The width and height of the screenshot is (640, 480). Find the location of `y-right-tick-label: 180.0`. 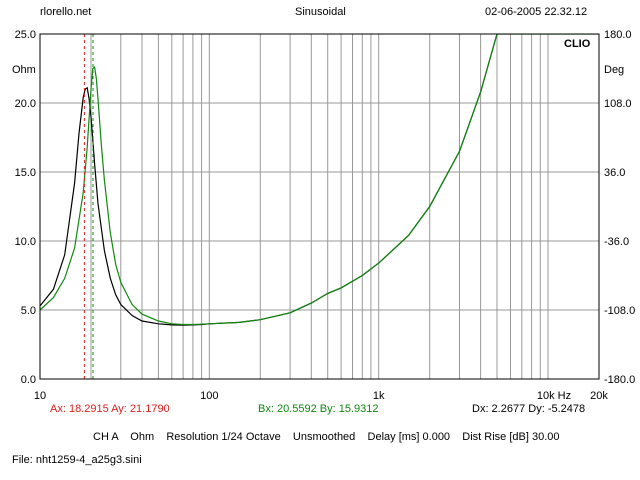

y-right-tick-label: 180.0 is located at coordinates (618, 35).